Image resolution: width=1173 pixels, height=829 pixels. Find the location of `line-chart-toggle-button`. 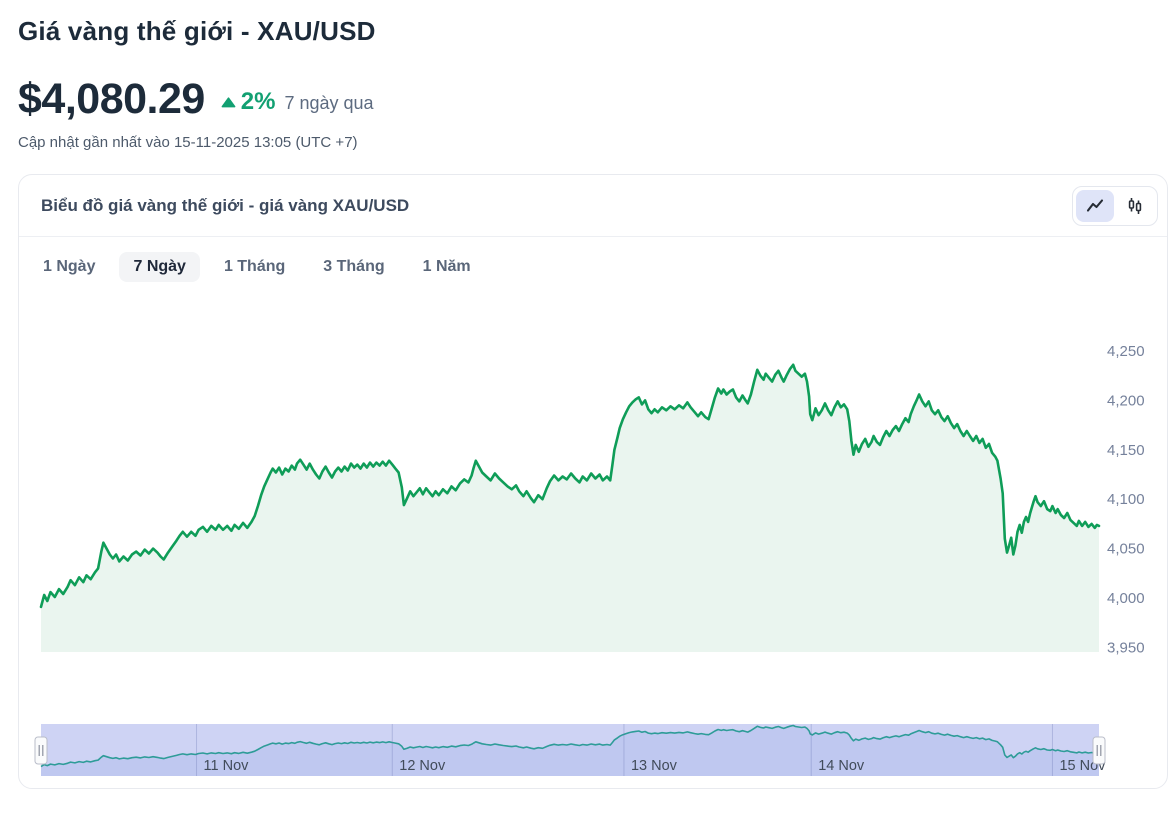

line-chart-toggle-button is located at coordinates (1095, 205).